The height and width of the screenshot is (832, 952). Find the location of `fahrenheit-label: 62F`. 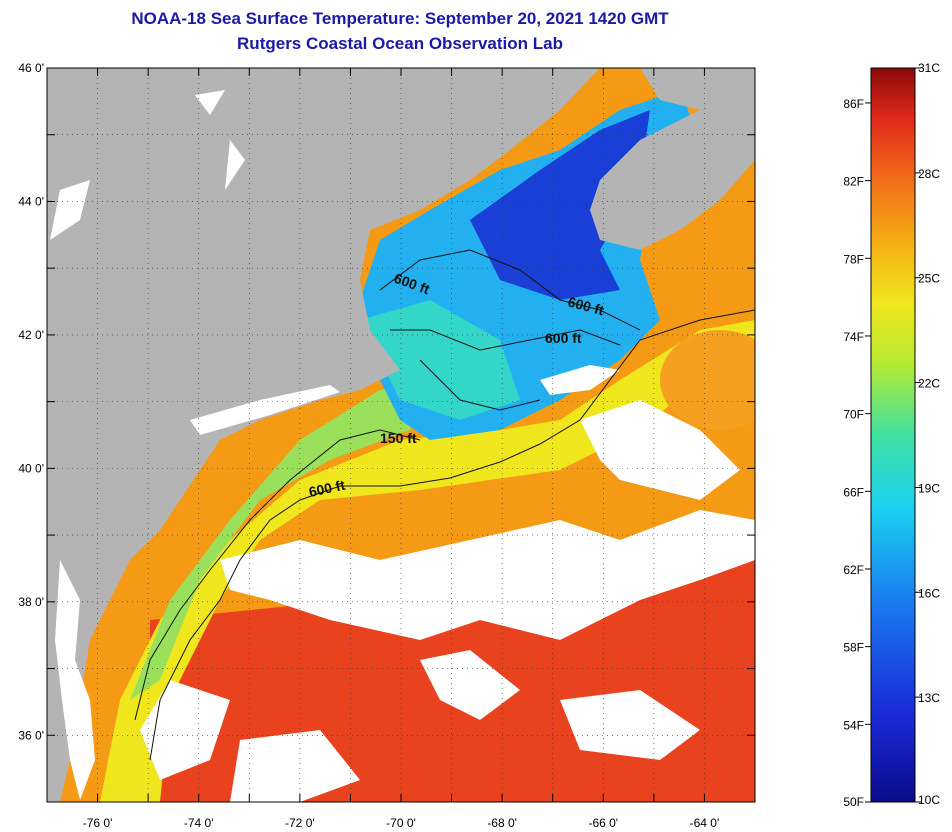

fahrenheit-label: 62F is located at coordinates (853, 570).